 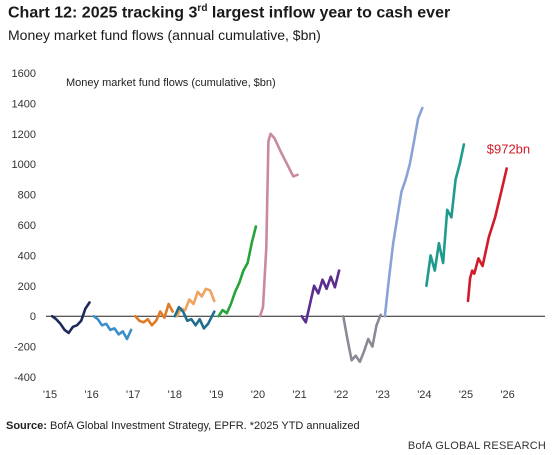 What do you see at coordinates (33, 317) in the screenshot?
I see `y-tick-label: 0` at bounding box center [33, 317].